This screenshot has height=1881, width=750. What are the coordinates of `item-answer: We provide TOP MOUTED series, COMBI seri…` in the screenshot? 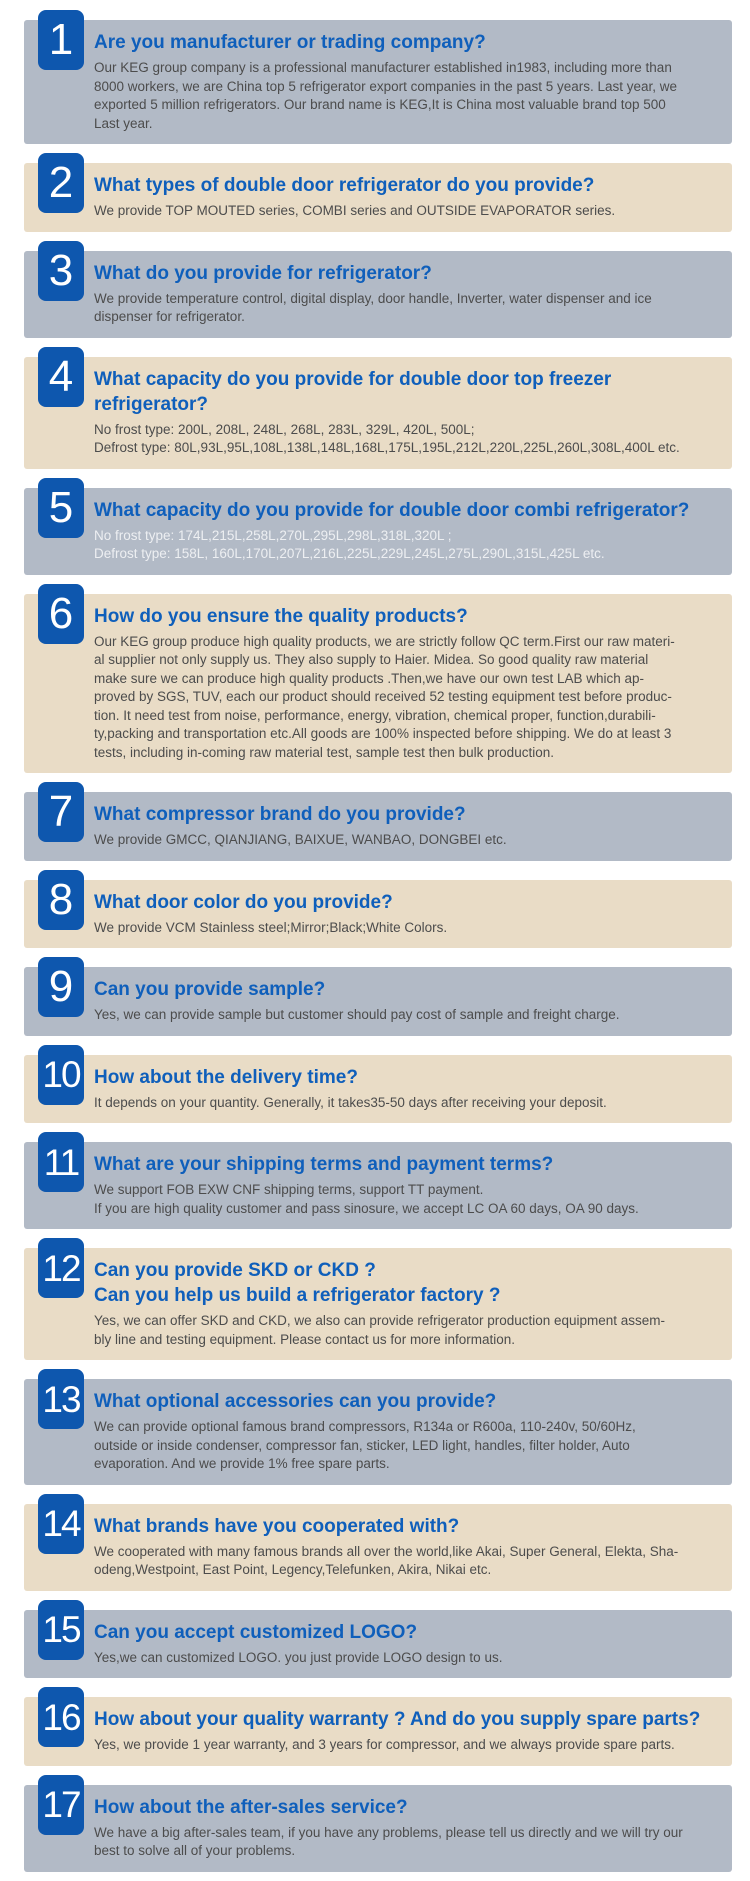 It's located at (355, 210).